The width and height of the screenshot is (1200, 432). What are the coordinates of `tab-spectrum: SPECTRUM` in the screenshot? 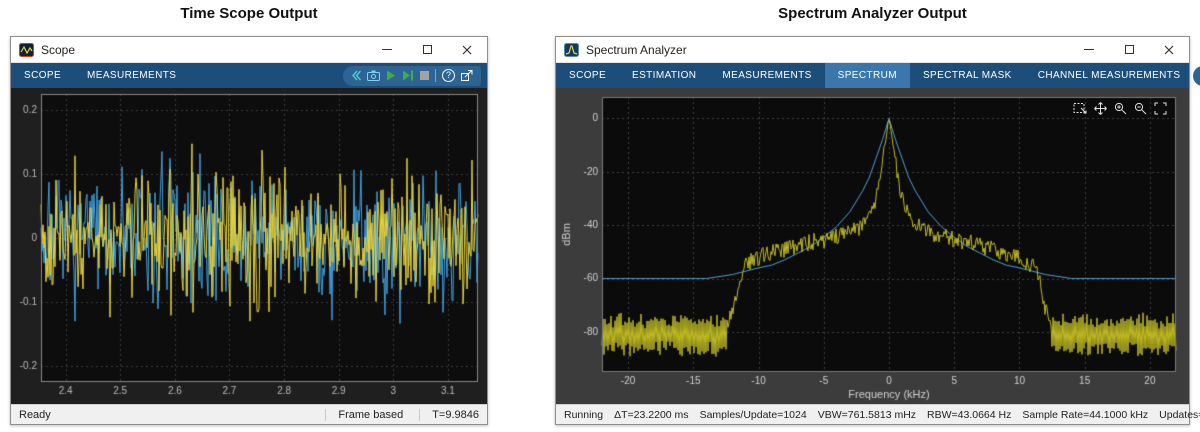 It's located at (867, 75).